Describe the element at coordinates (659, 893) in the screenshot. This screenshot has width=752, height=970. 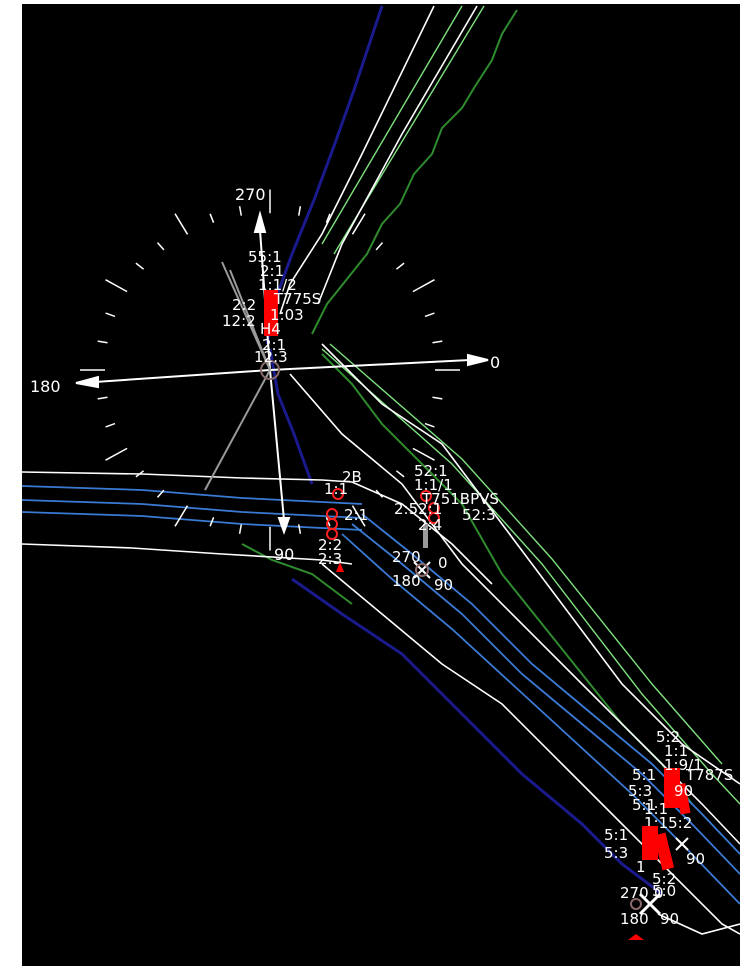
I see `compass-low-east: 0` at that location.